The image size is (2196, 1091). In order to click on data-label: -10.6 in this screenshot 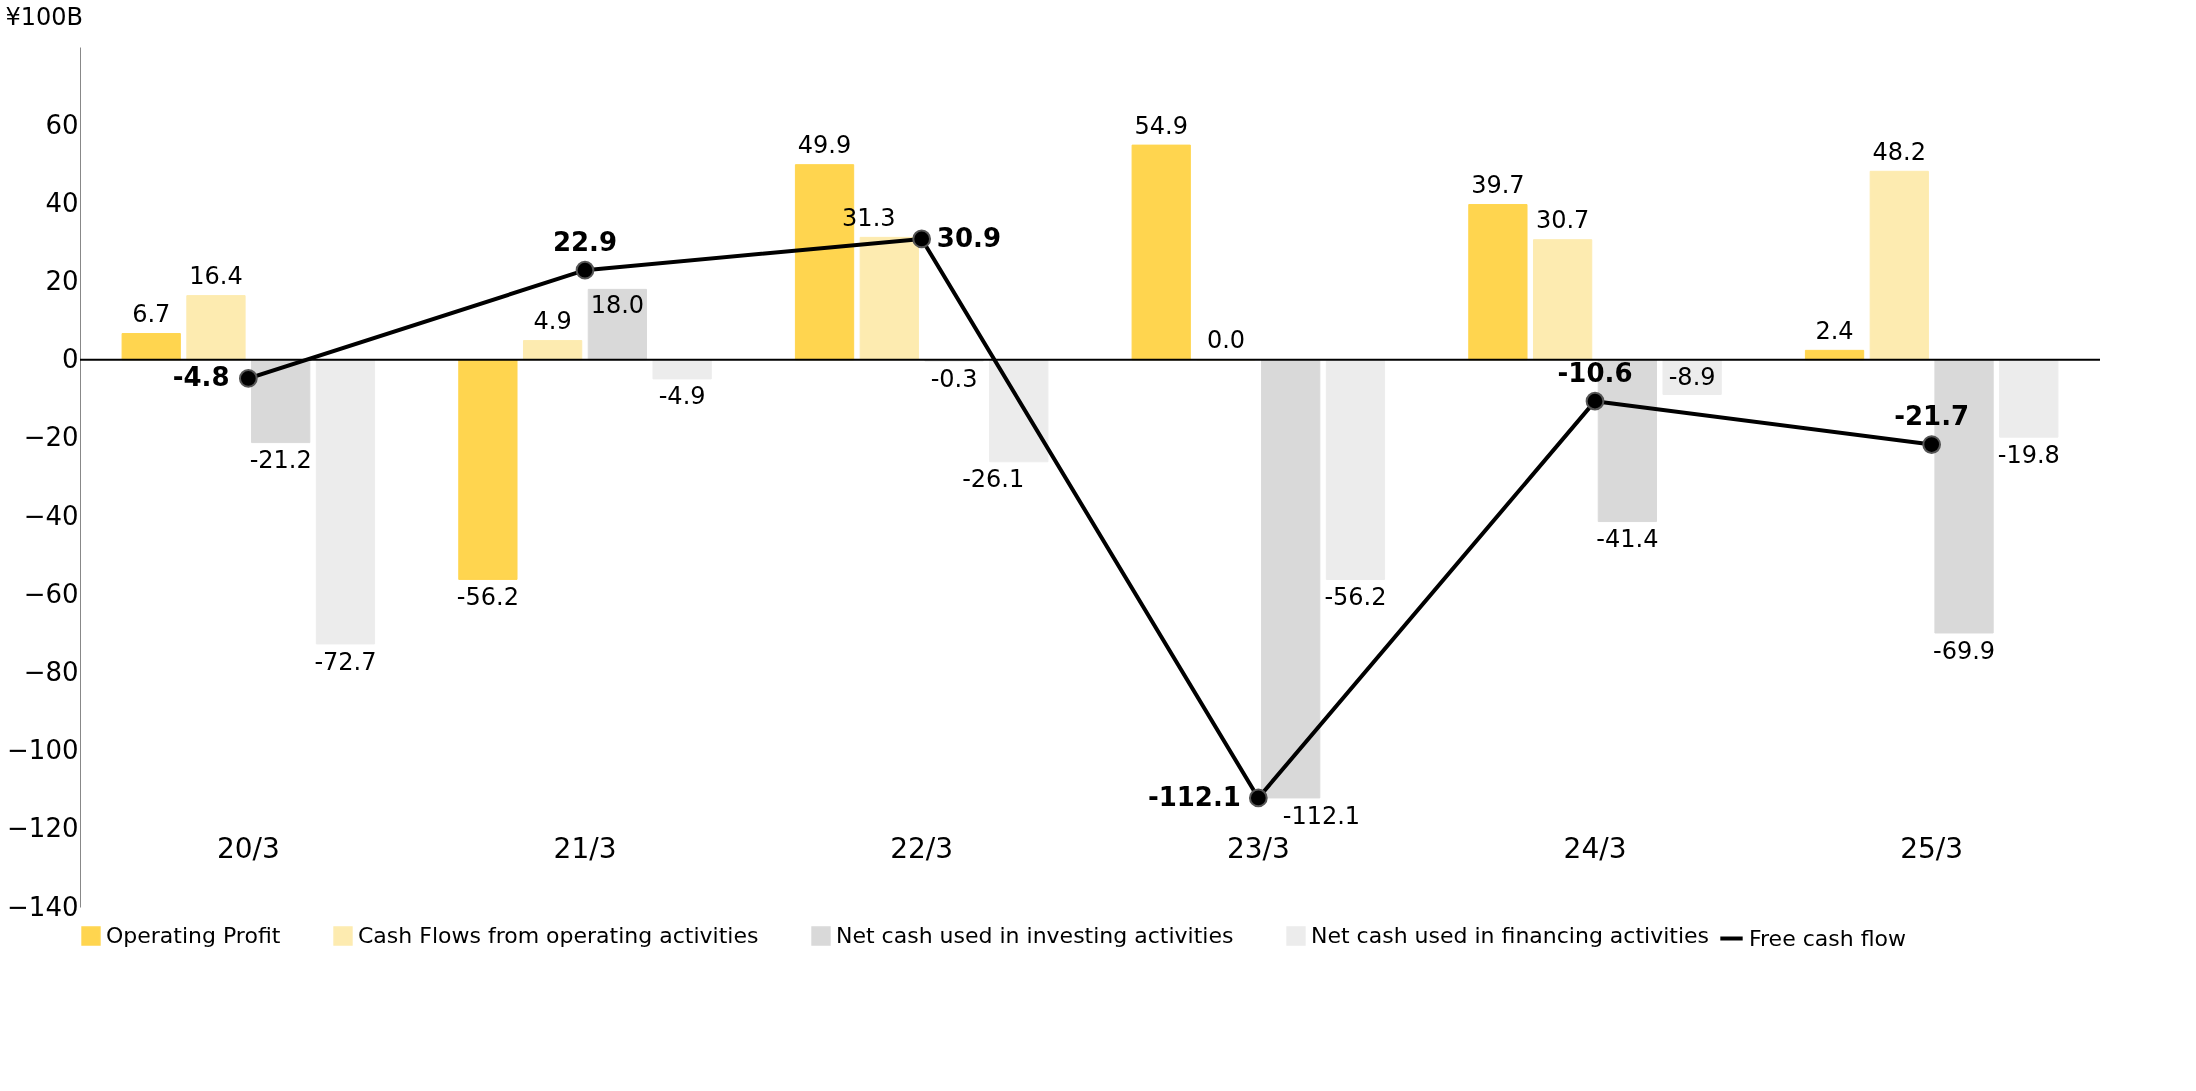, I will do `click(1595, 372)`.